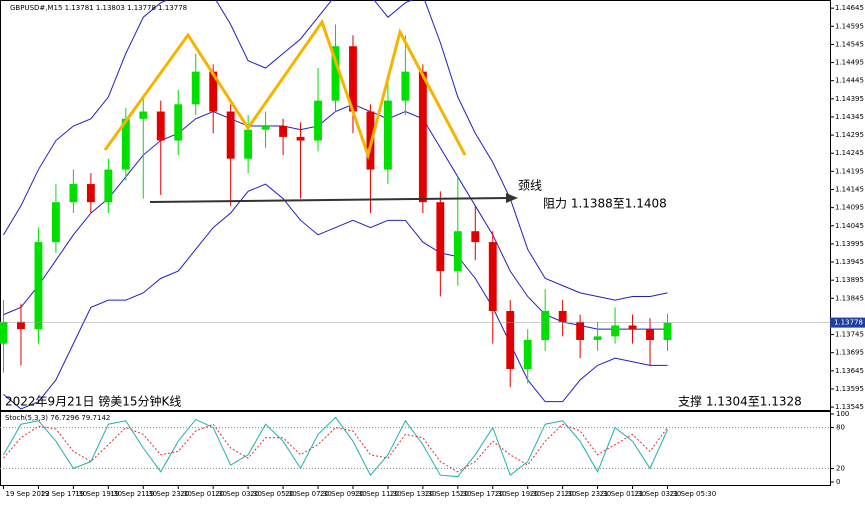 The height and width of the screenshot is (505, 865). What do you see at coordinates (308, 494) in the screenshot?
I see `x-tick-label: 20 Sep 07:30` at bounding box center [308, 494].